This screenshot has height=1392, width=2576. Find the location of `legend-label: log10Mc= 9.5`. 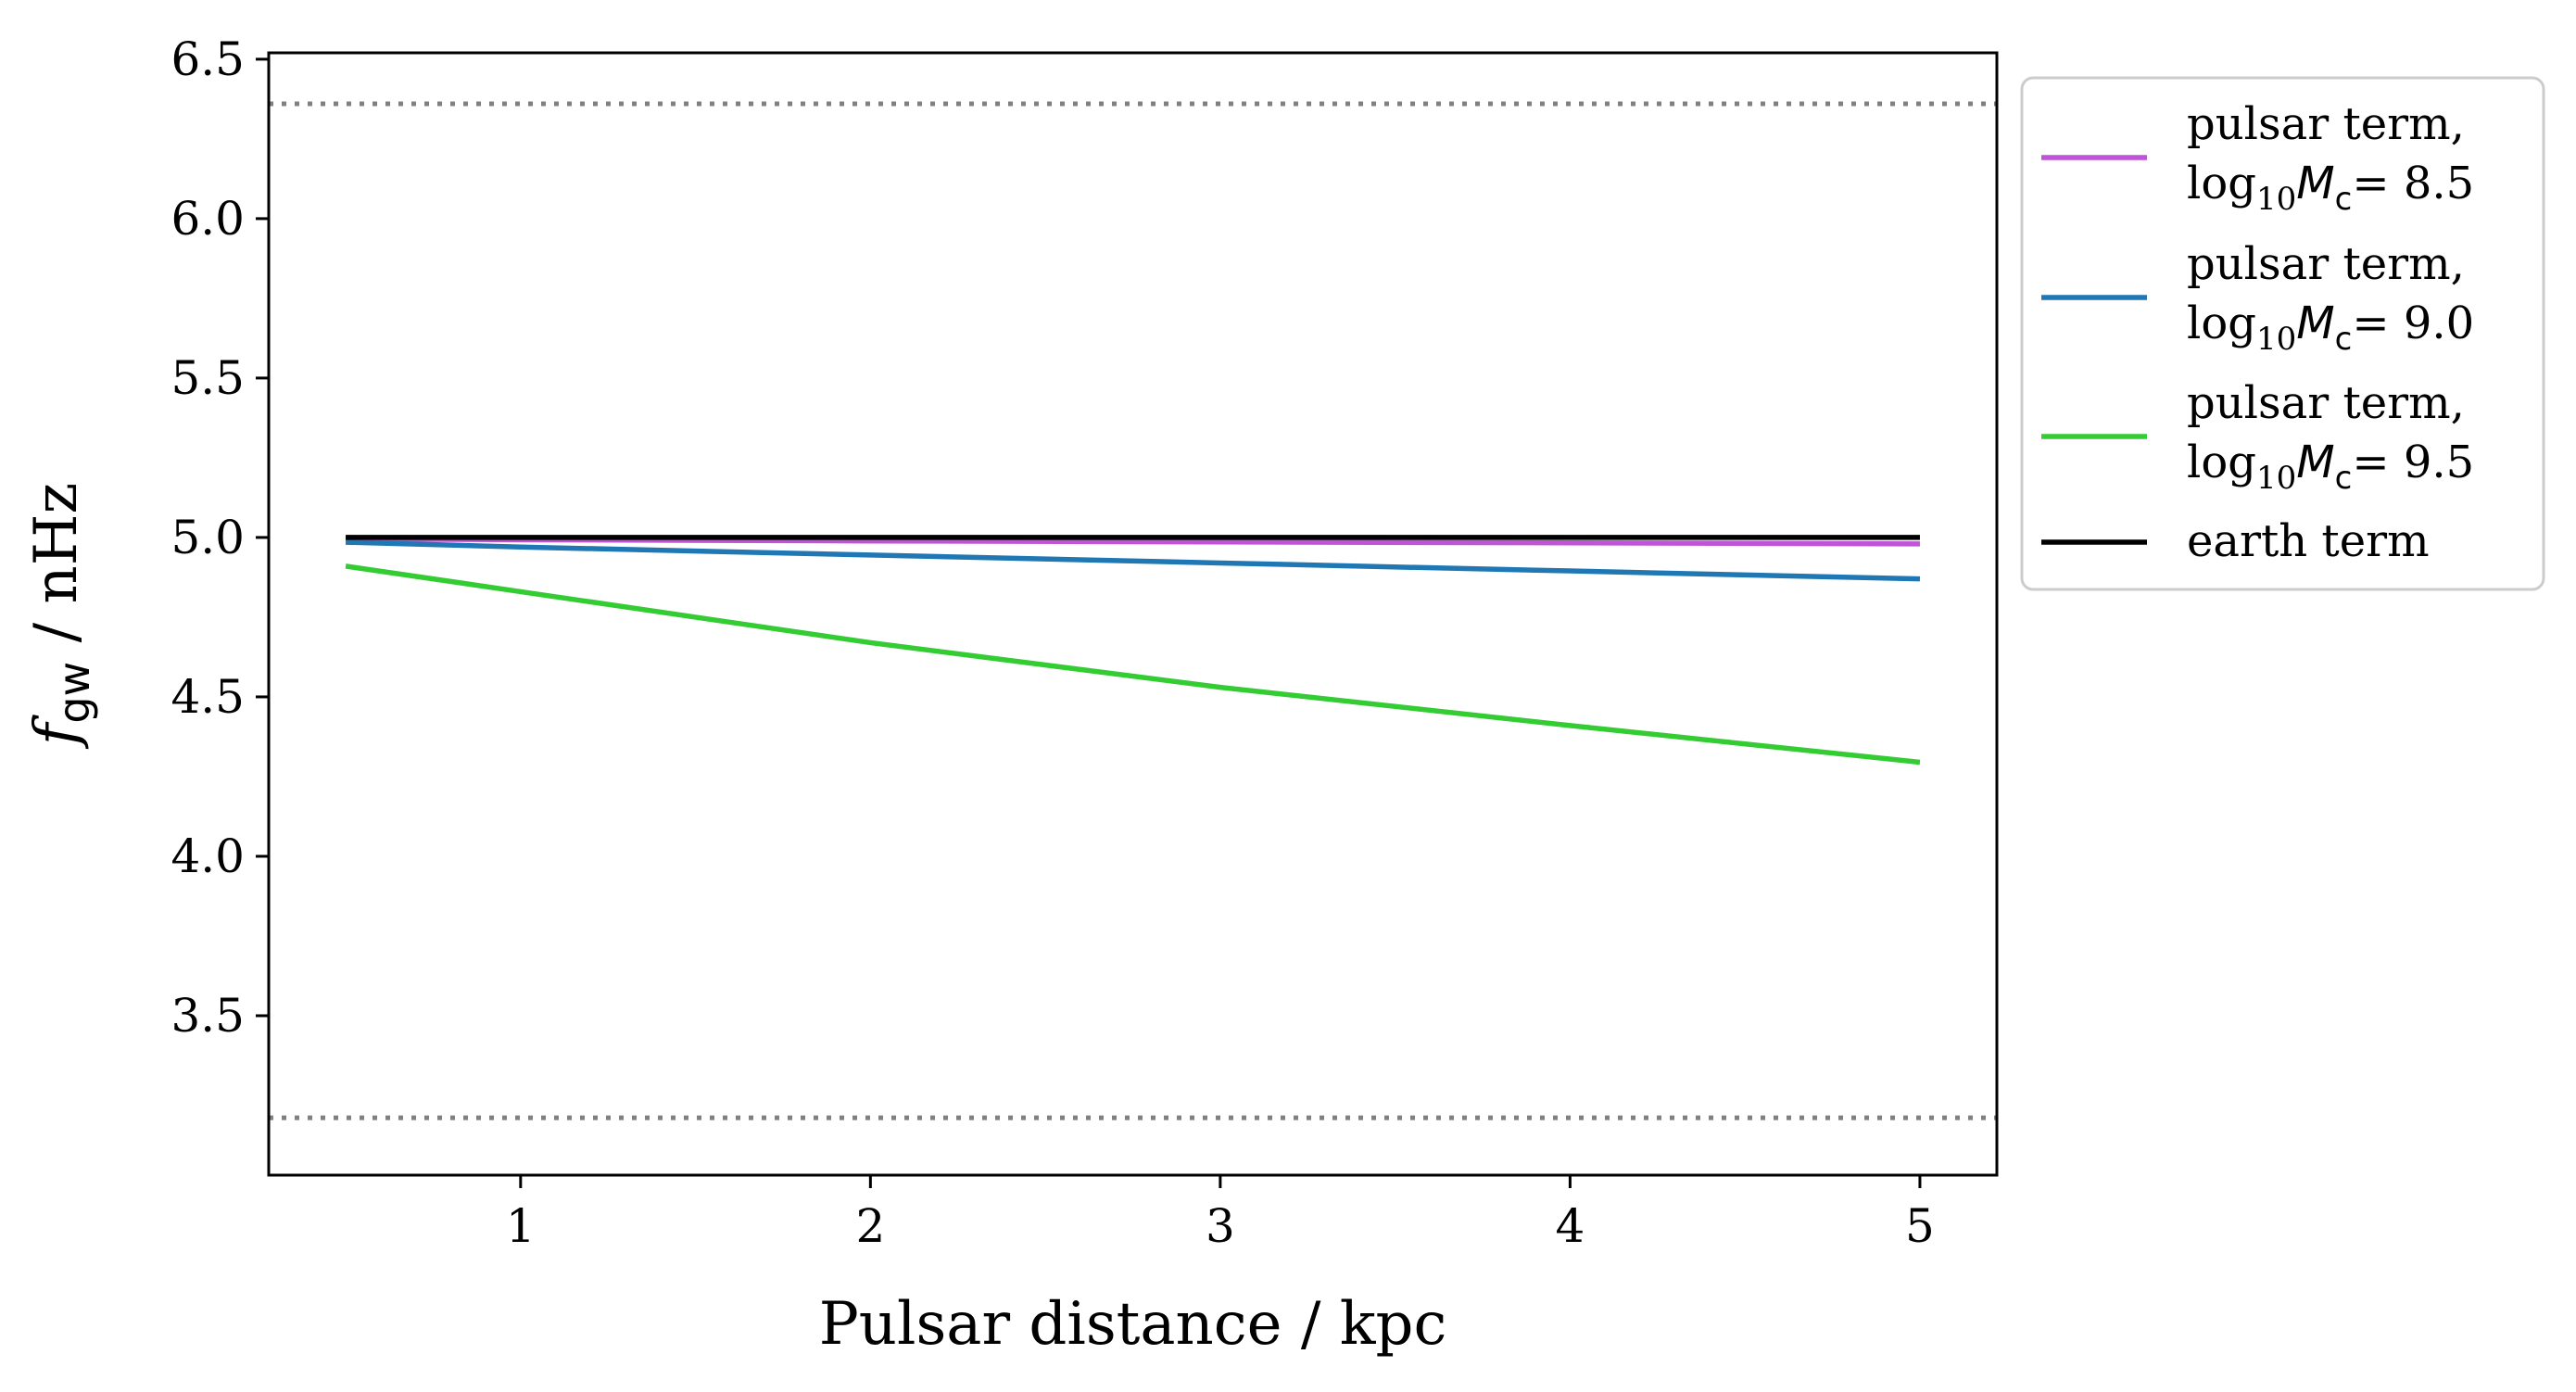

legend-label: log10Mc= 9.5 is located at coordinates (2330, 467).